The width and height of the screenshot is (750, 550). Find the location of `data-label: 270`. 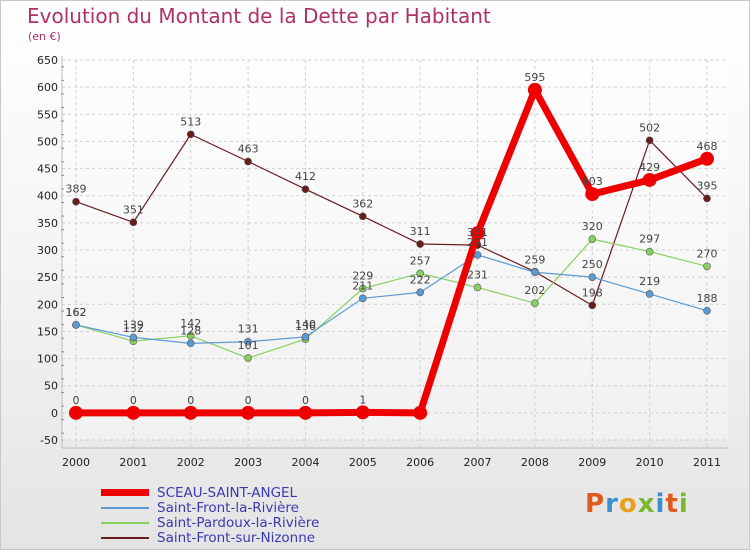

data-label: 270 is located at coordinates (707, 253).